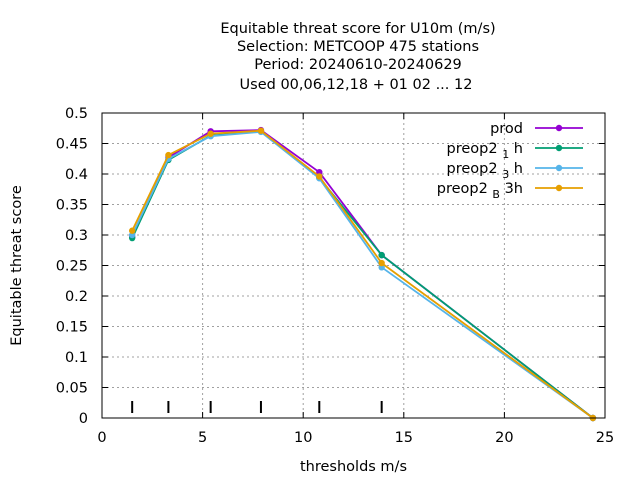 The height and width of the screenshot is (480, 640). I want to click on chart-title-line: Period: 20240610-20240629, so click(358, 65).